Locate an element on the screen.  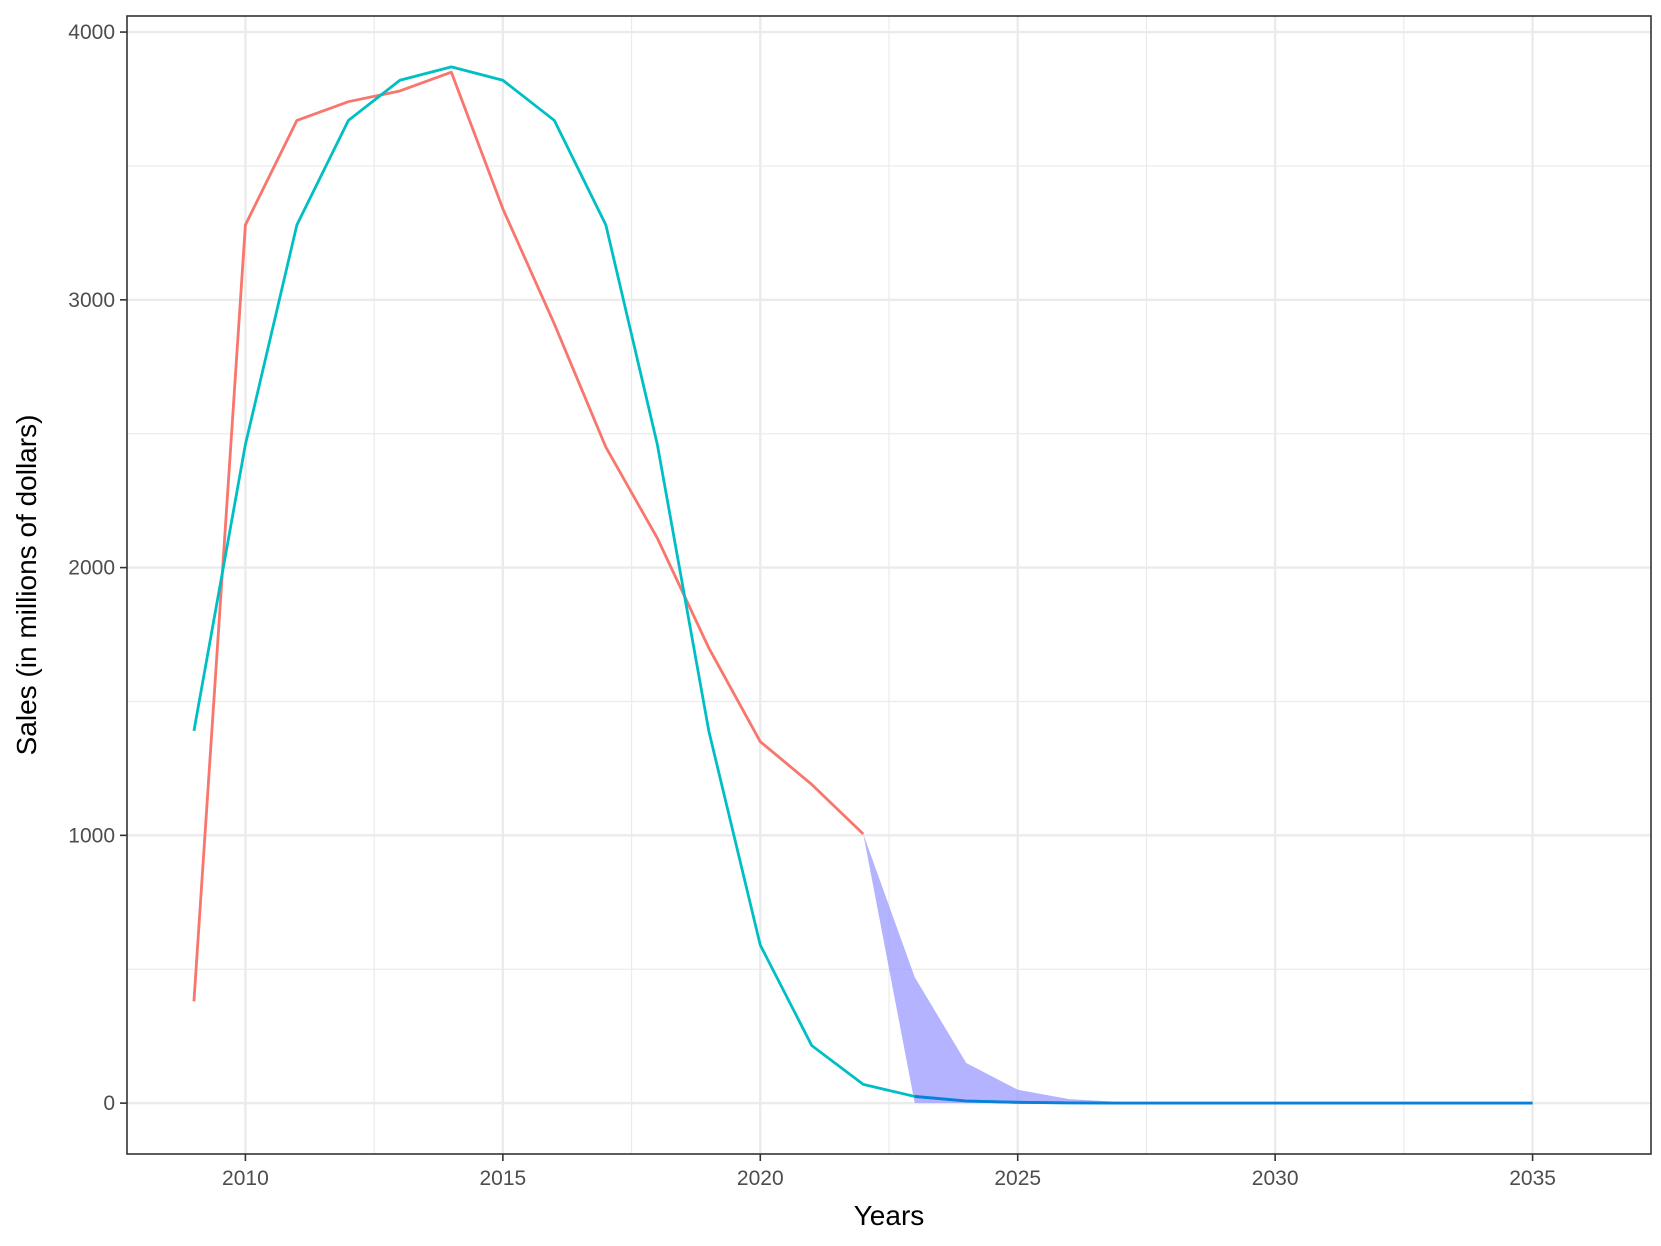
x-tick-label: 2010 is located at coordinates (245, 1178).